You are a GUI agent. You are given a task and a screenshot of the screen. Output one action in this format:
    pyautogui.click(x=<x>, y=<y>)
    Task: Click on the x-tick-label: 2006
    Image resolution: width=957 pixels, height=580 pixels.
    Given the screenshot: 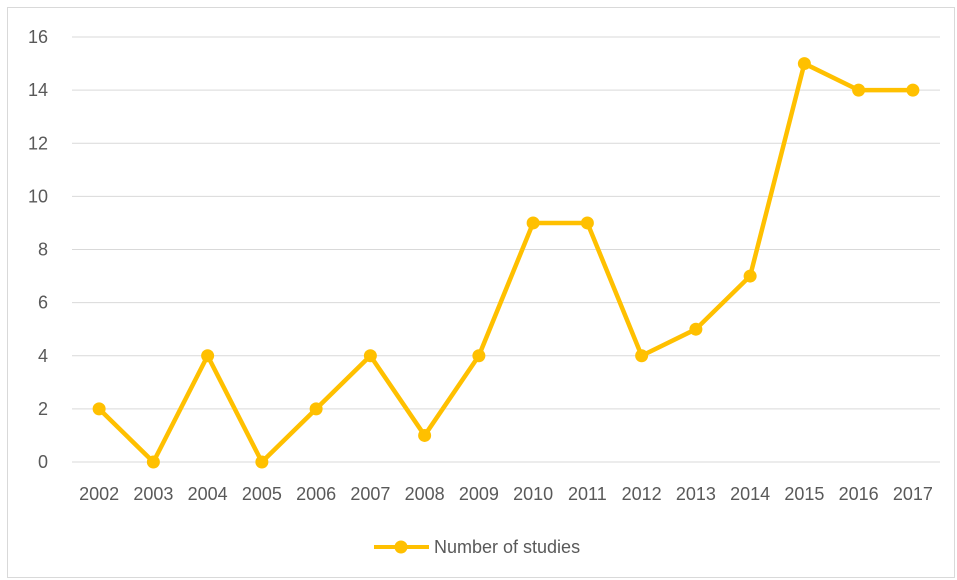 What is the action you would take?
    pyautogui.click(x=316, y=494)
    